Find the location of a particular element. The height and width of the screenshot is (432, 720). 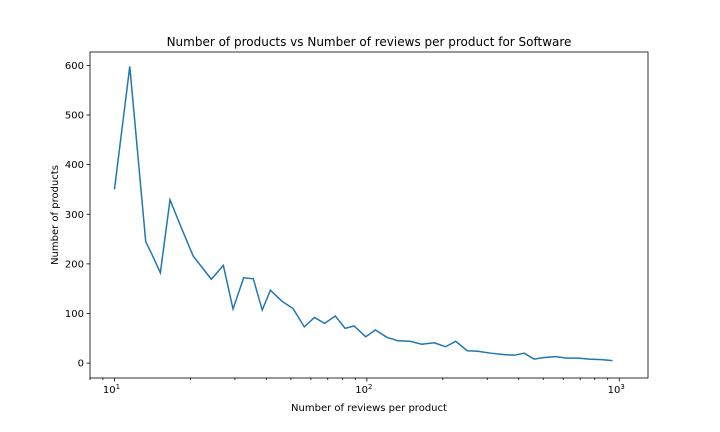

x-tick-label: 10² is located at coordinates (363, 389).